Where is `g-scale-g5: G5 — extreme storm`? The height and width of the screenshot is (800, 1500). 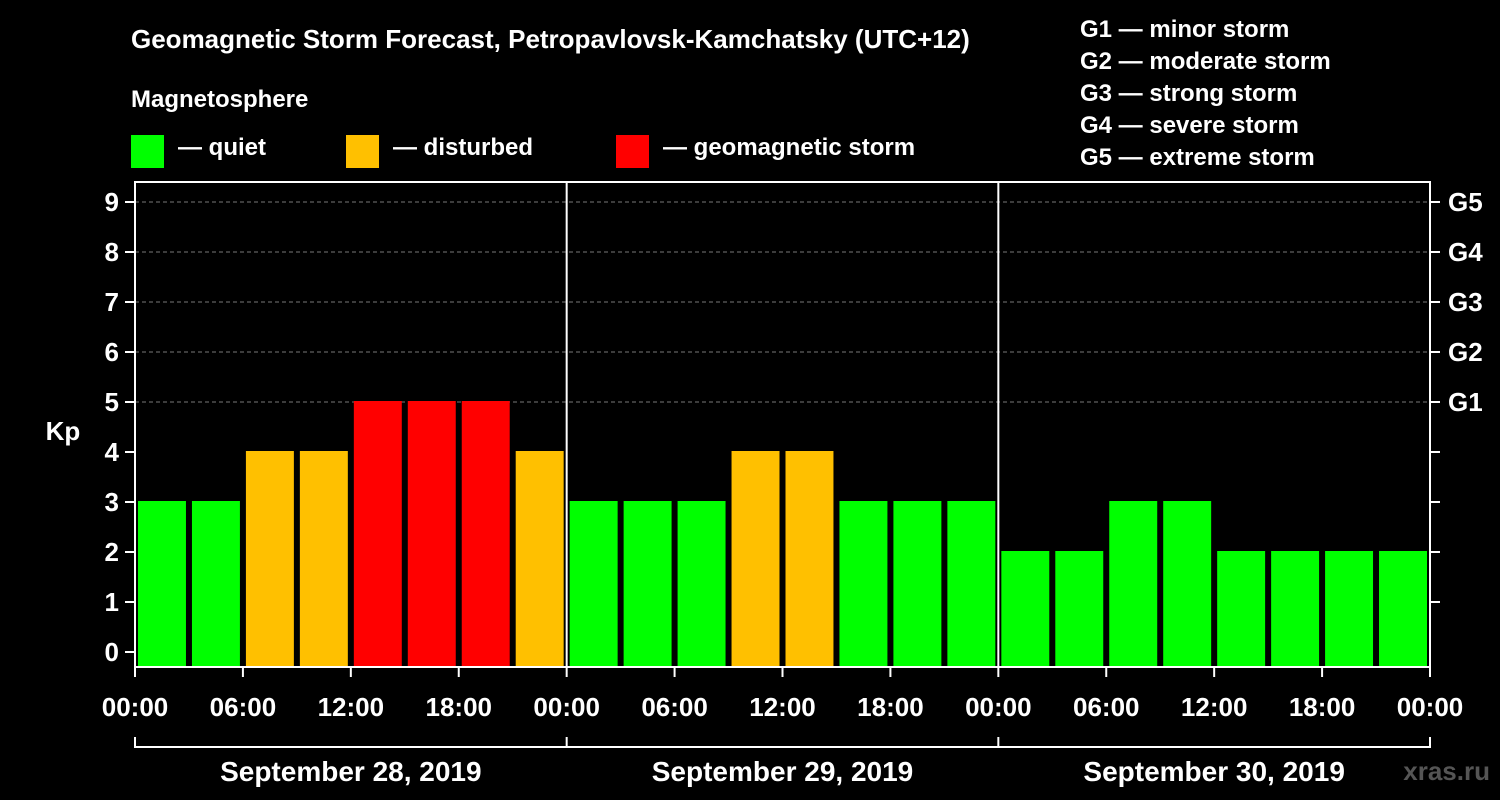 g-scale-g5: G5 — extreme storm is located at coordinates (1197, 157).